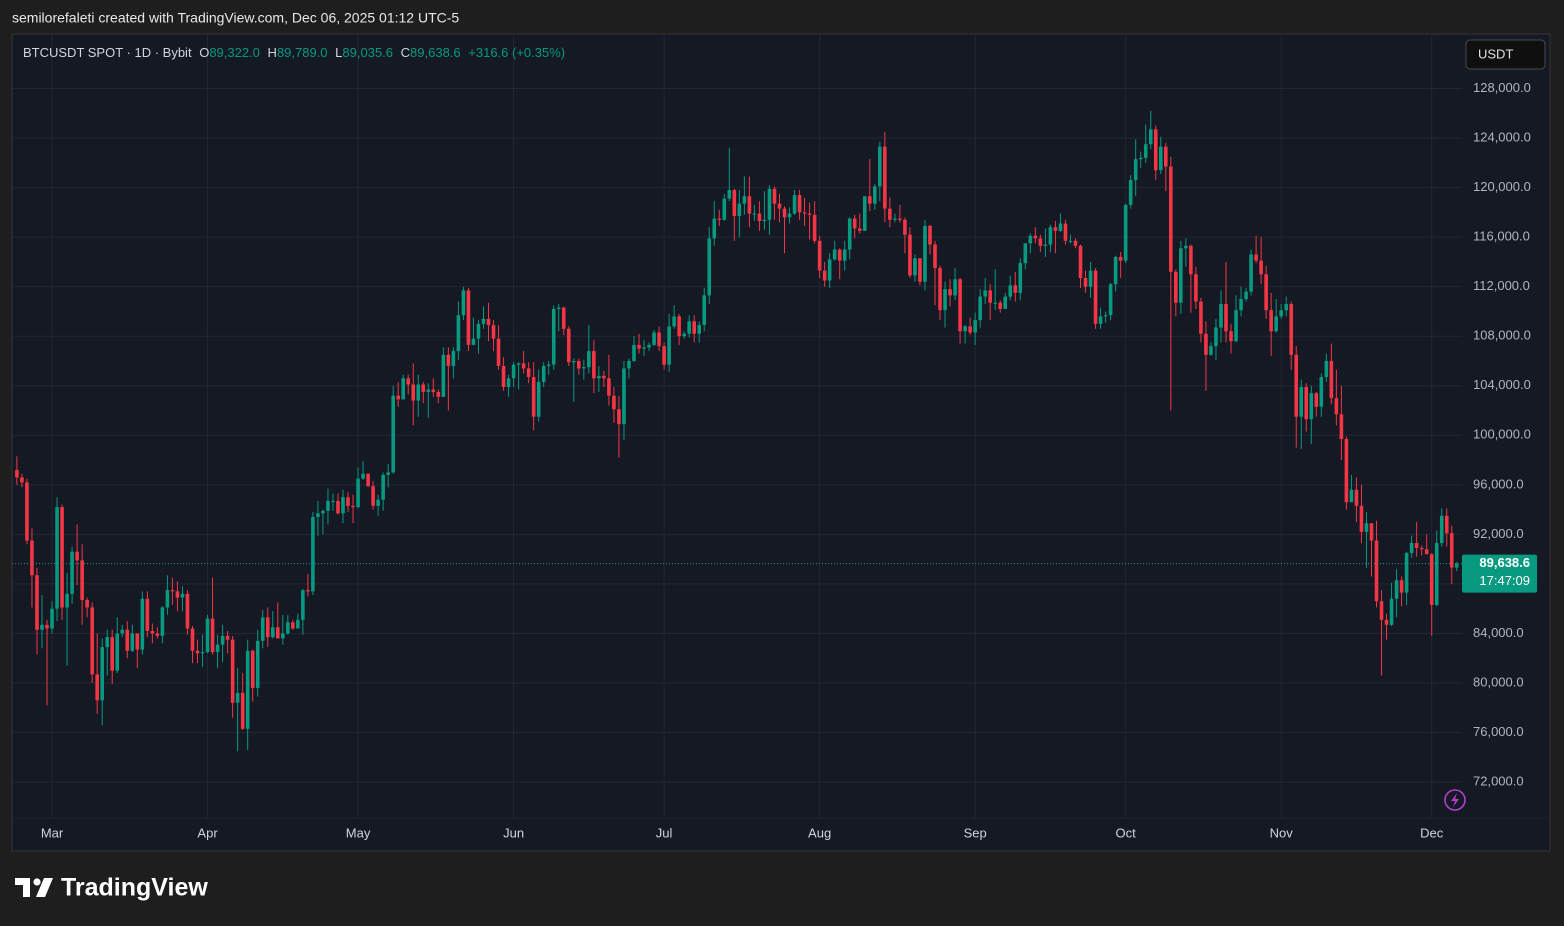 The height and width of the screenshot is (926, 1564). What do you see at coordinates (516, 52) in the screenshot?
I see `change: +316.6 (+0.35%)` at bounding box center [516, 52].